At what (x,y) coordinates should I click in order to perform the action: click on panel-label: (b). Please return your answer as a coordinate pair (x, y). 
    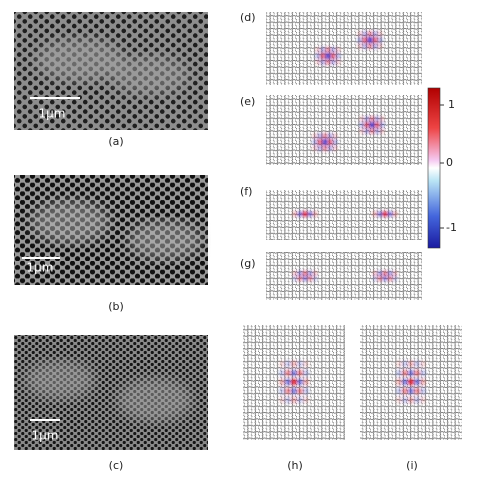
    Looking at the image, I should click on (116, 306).